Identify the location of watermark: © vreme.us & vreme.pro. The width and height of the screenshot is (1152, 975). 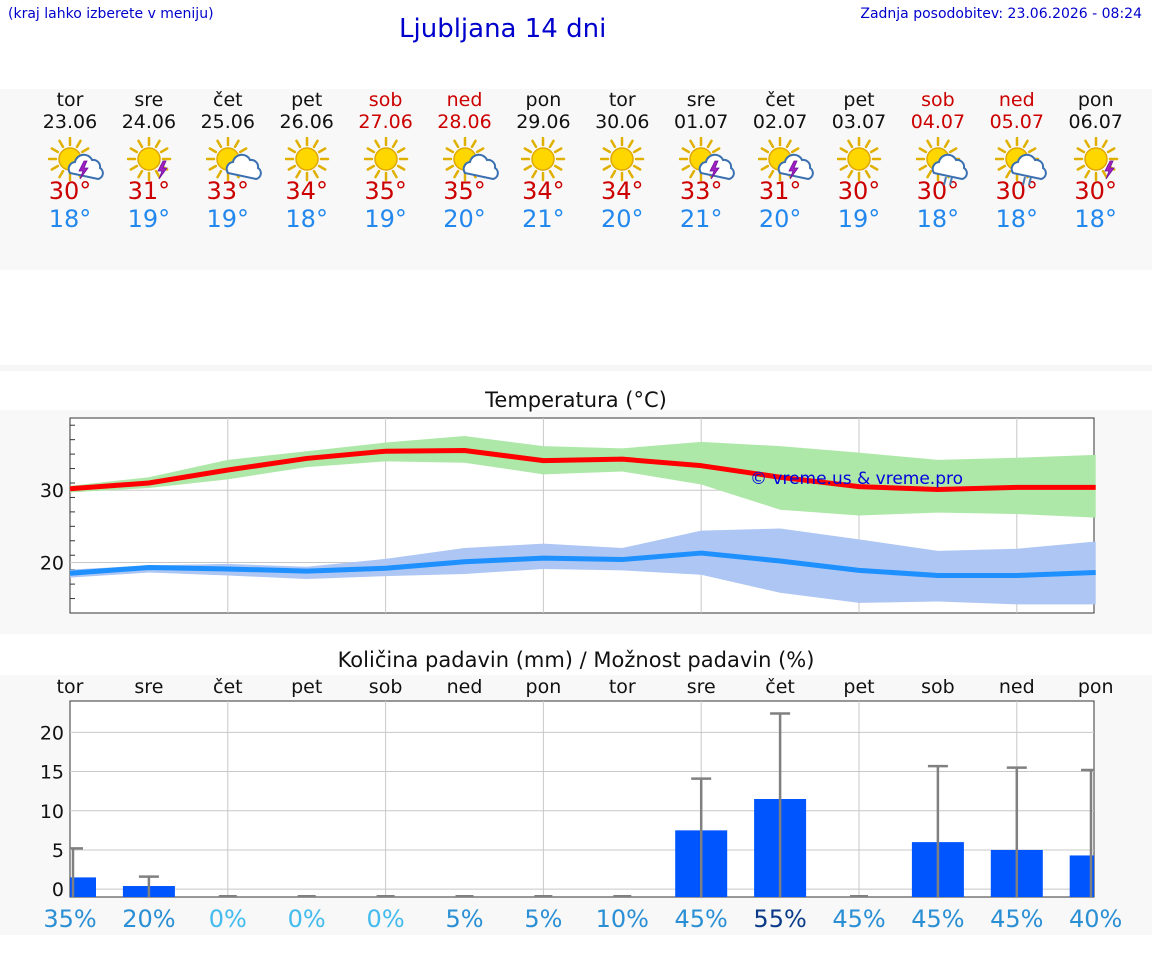
(856, 479).